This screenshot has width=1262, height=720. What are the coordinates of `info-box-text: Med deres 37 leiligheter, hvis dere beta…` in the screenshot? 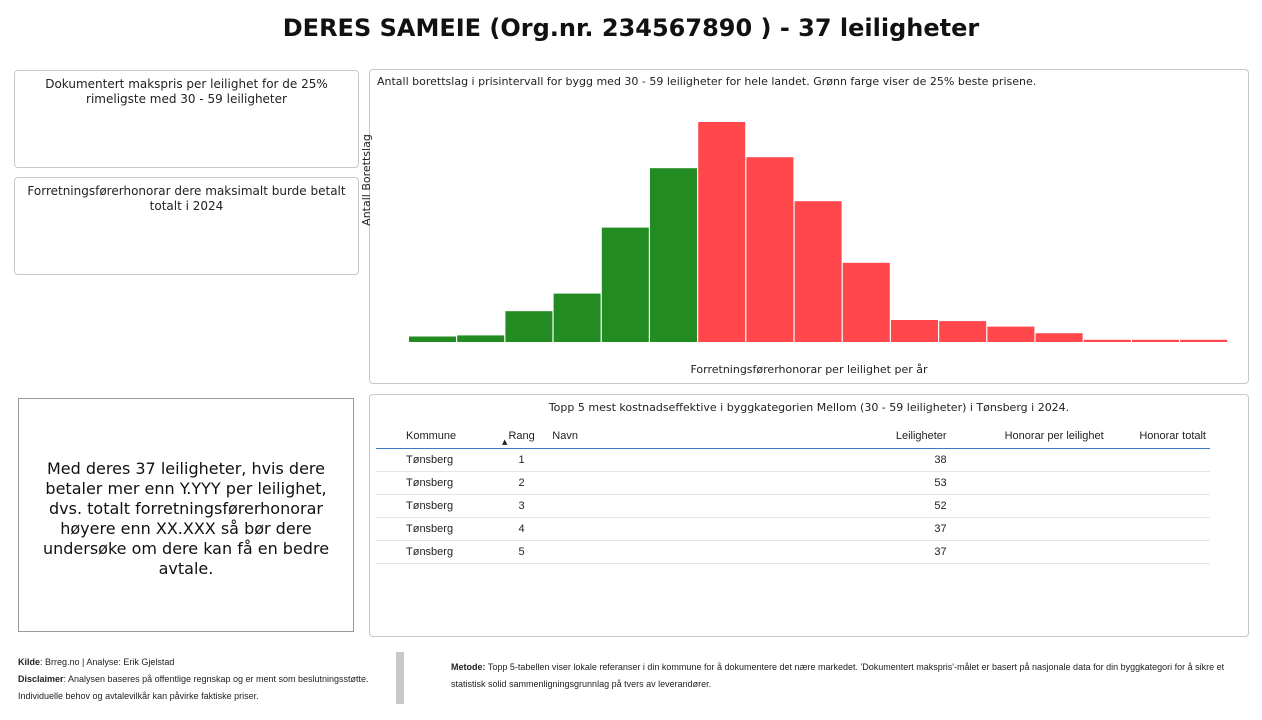 It's located at (186, 518).